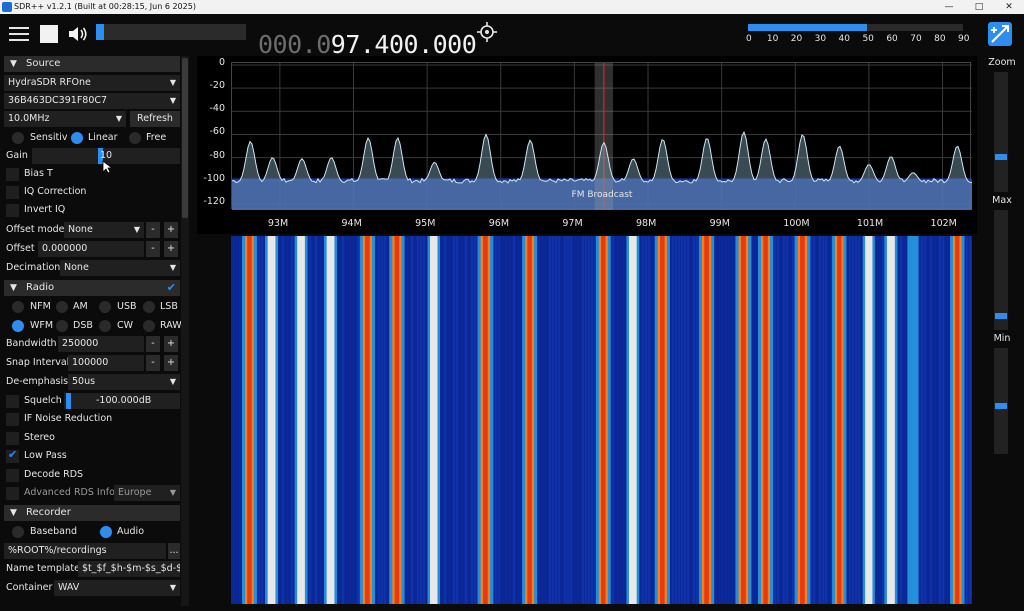 The height and width of the screenshot is (611, 1024). What do you see at coordinates (62, 307) in the screenshot?
I see `mode-am-radio` at bounding box center [62, 307].